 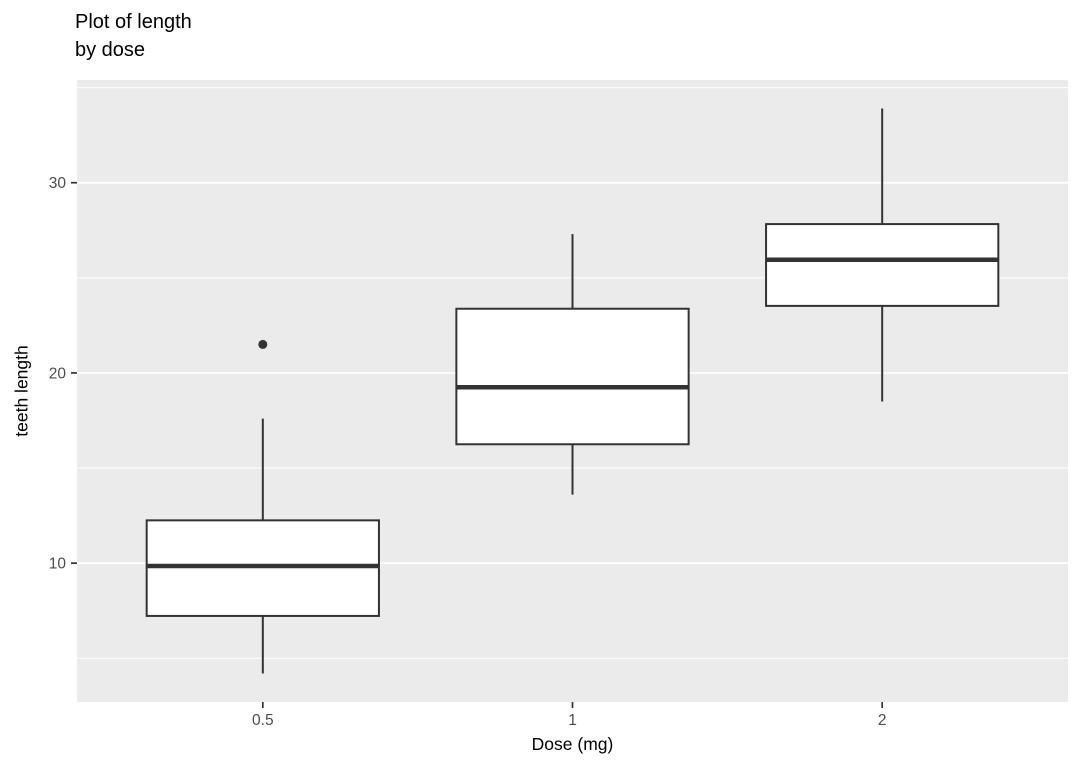 What do you see at coordinates (133, 36) in the screenshot?
I see `chart-title: Plot of length by dose` at bounding box center [133, 36].